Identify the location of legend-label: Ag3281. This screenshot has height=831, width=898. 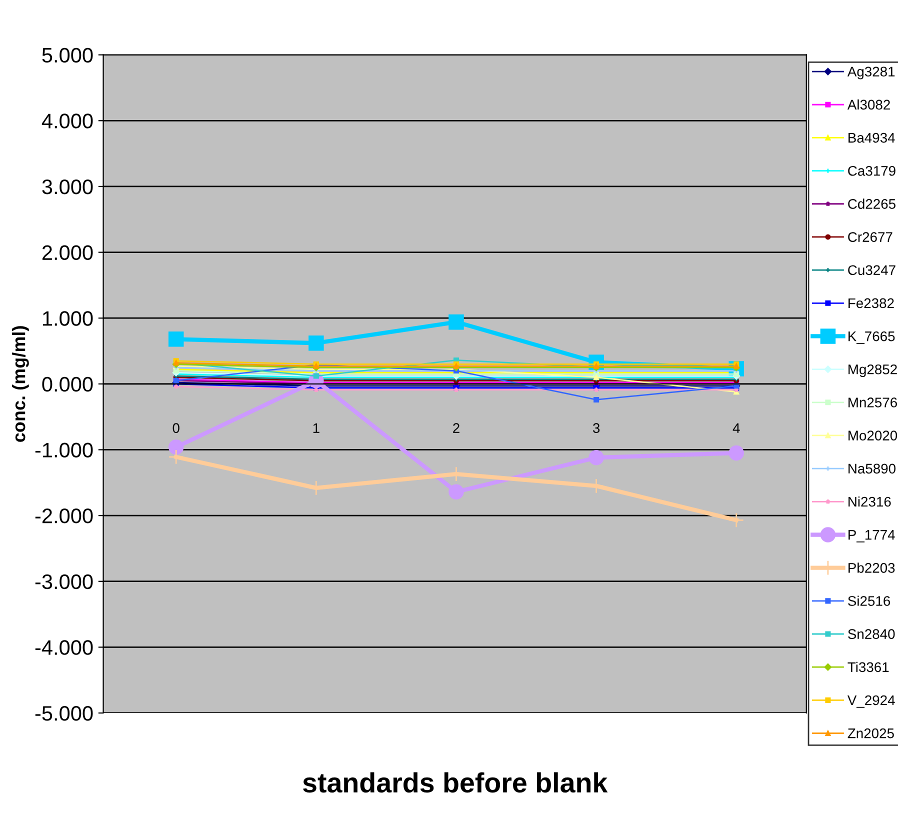
(871, 73).